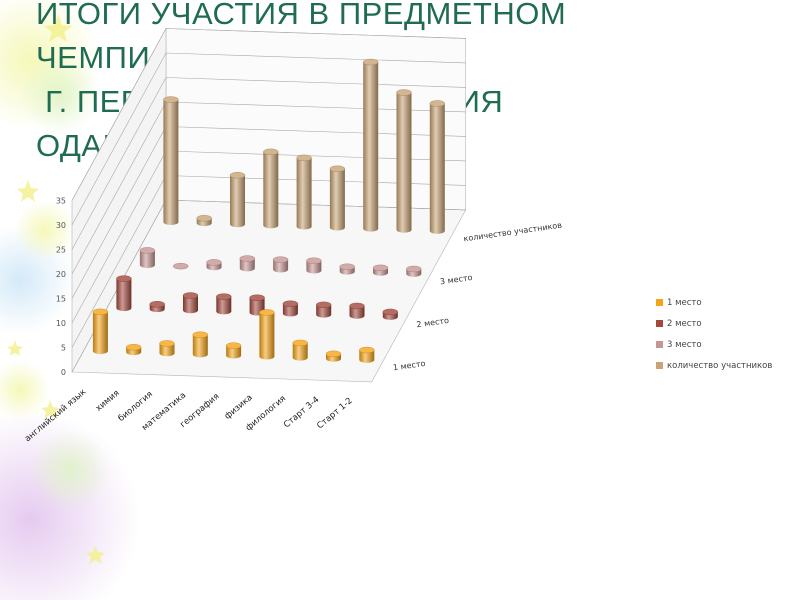 This screenshot has height=600, width=800. Describe the element at coordinates (239, 407) in the screenshot. I see `category-label: физика` at that location.